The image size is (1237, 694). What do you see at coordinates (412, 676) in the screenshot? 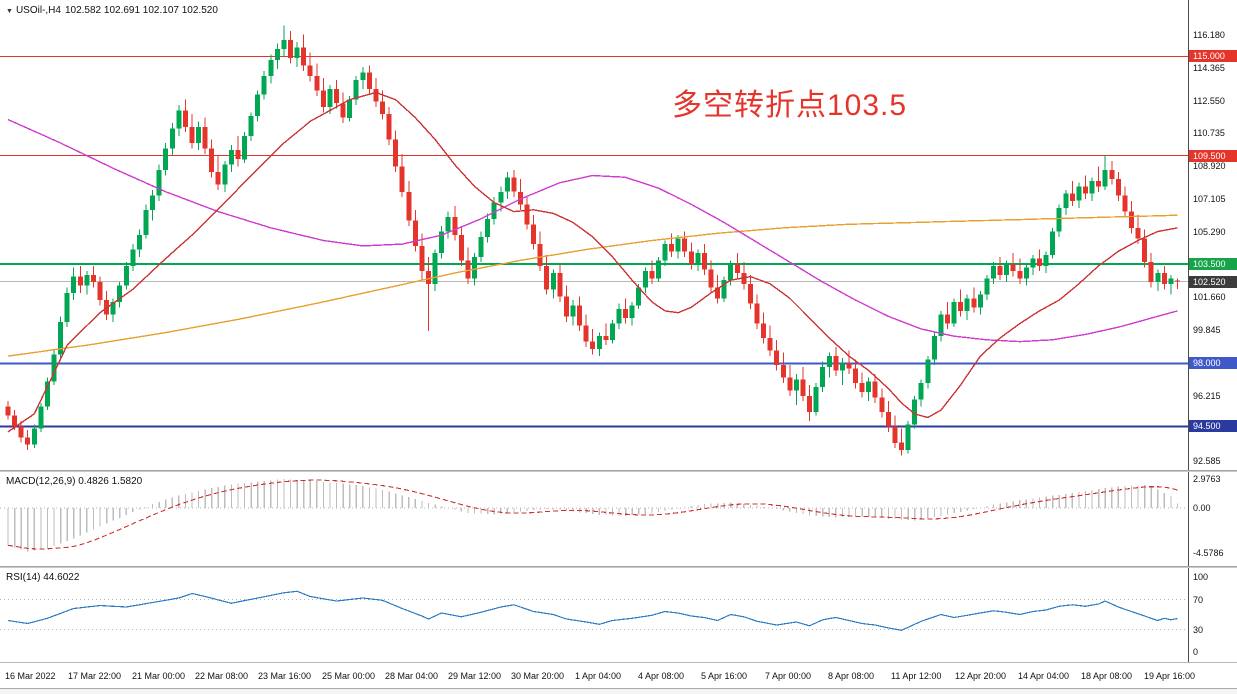
I see `time-axis-label: 28 Mar 04:00` at bounding box center [412, 676].